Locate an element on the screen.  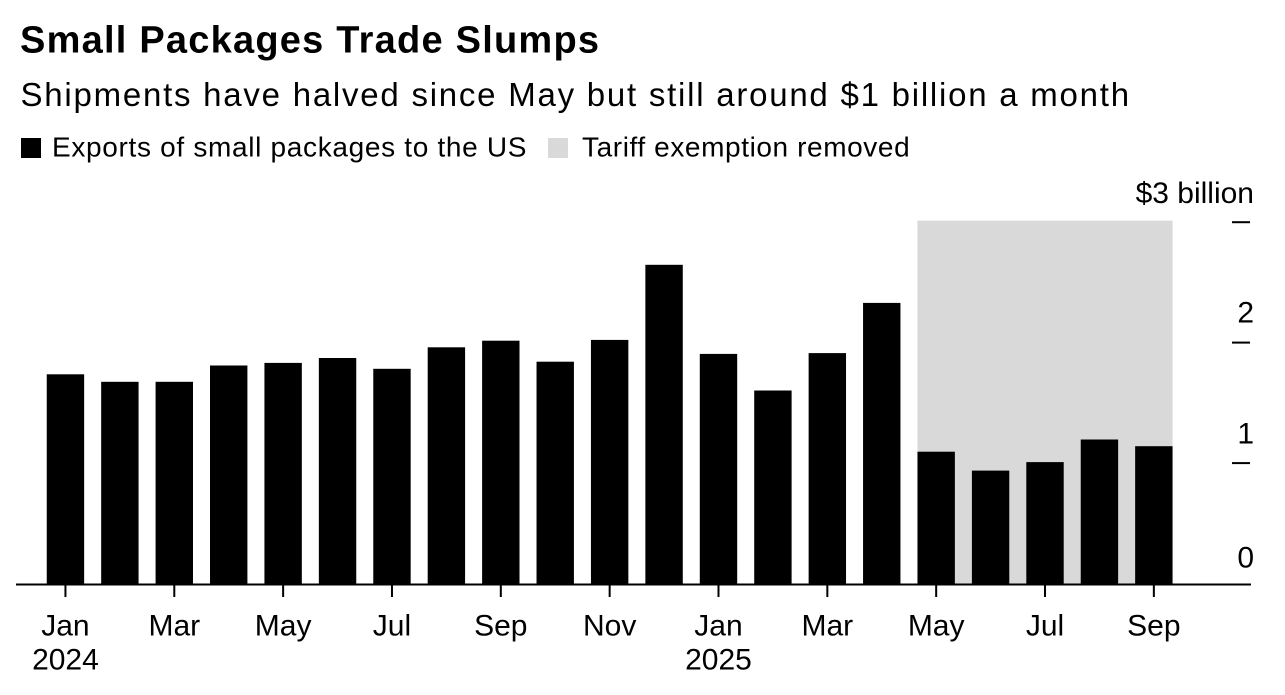
svg-text: Tariff exemption removed is located at coordinates (746, 147).